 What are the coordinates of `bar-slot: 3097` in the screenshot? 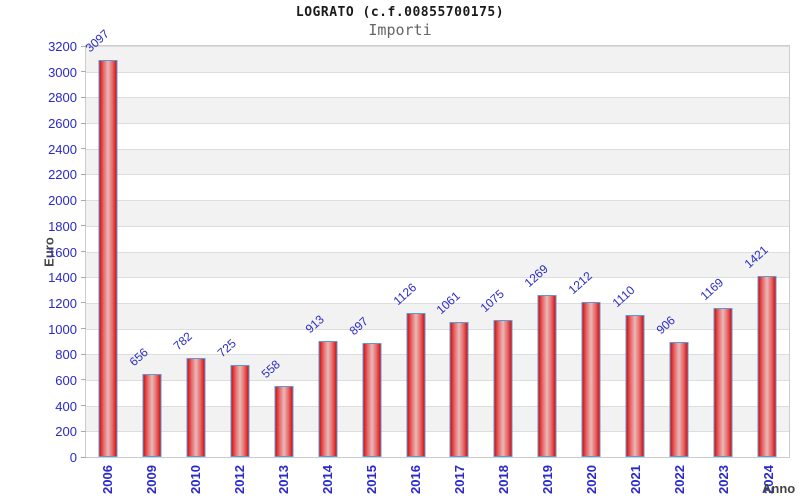 It's located at (106, 242).